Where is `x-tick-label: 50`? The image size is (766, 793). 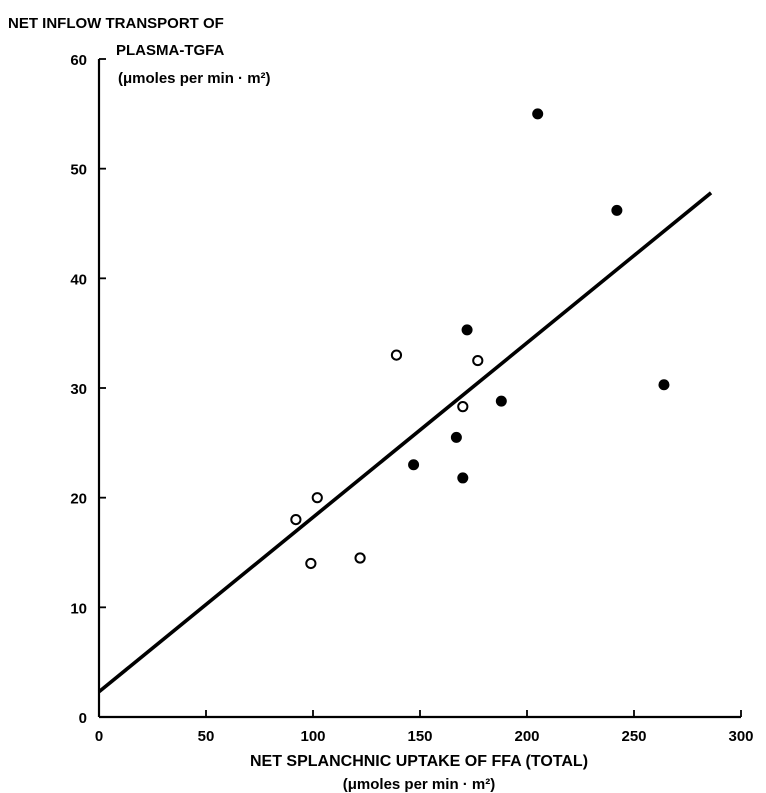 x-tick-label: 50 is located at coordinates (206, 736).